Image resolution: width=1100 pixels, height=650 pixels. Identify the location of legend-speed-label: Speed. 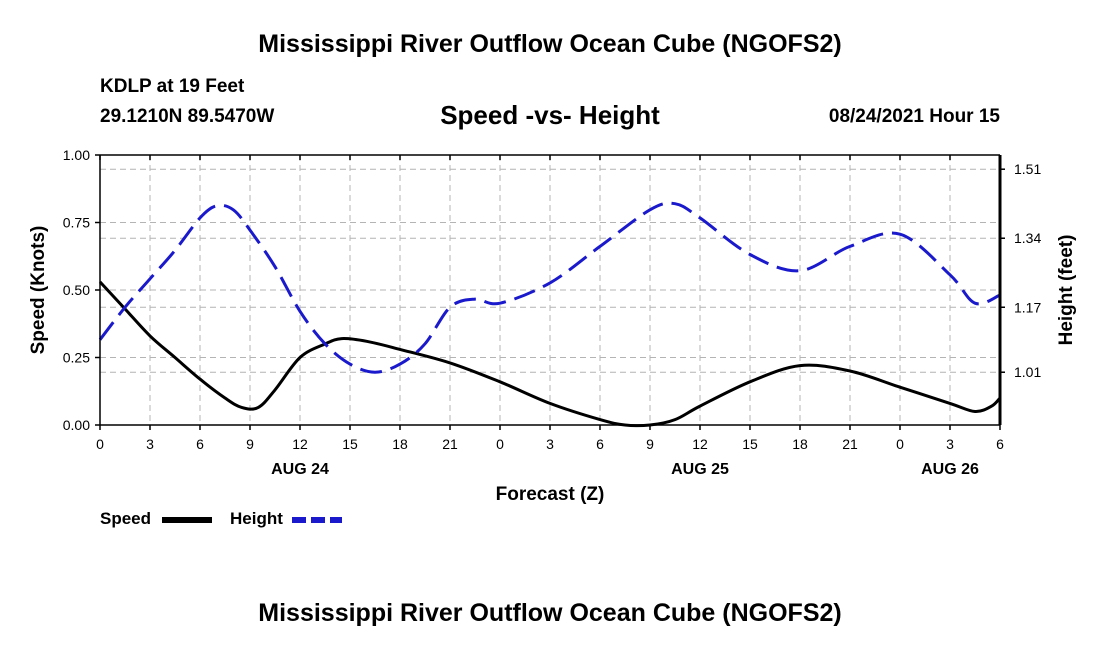
(126, 518).